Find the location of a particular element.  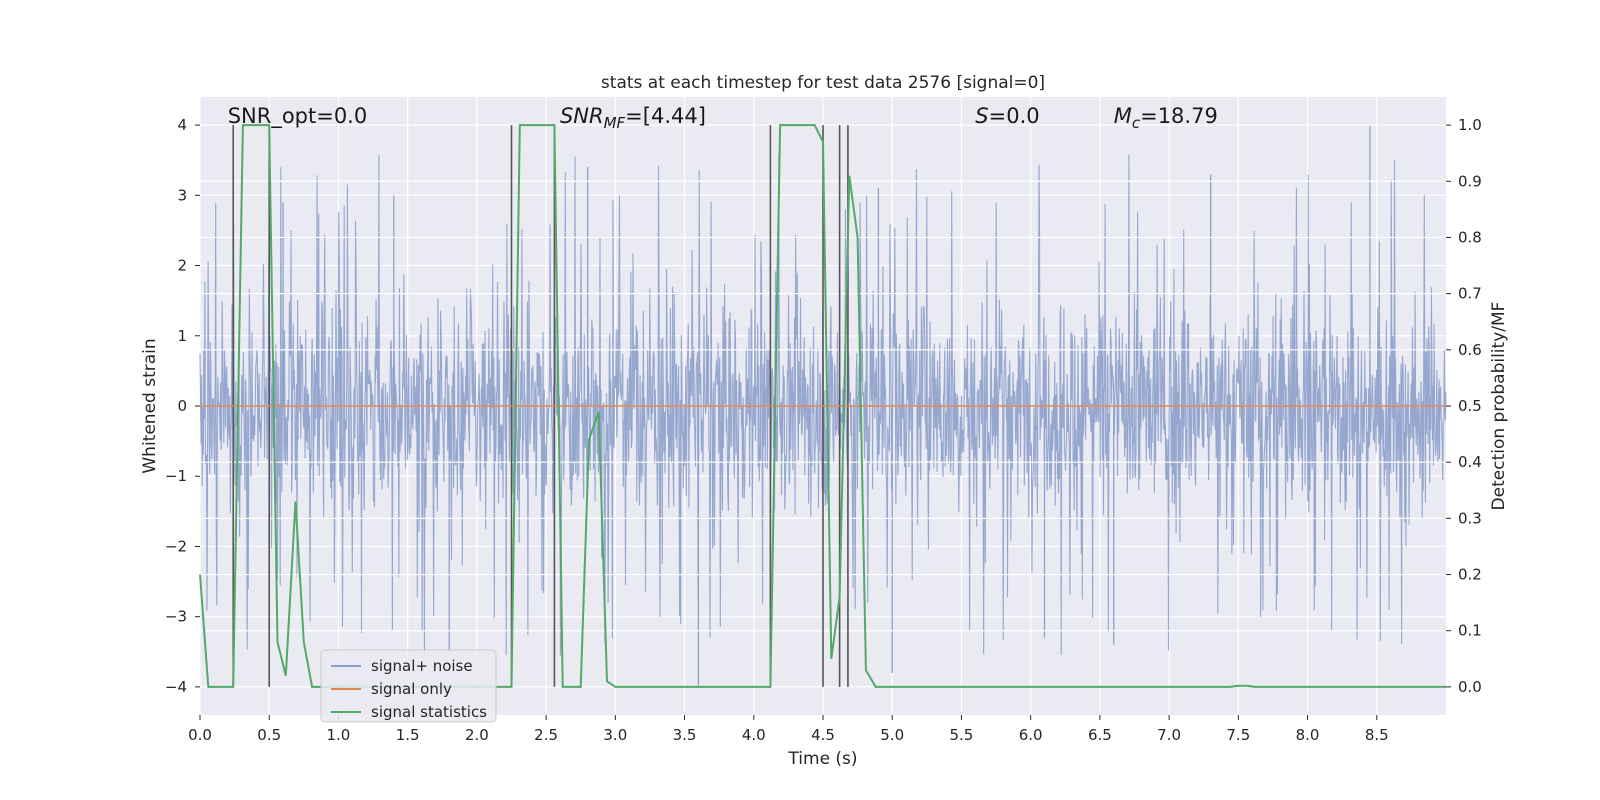

annotations: SNR_opt=0.0 SNRMF=[4.44] S=0.0 Mc=18.79 is located at coordinates (723, 118).